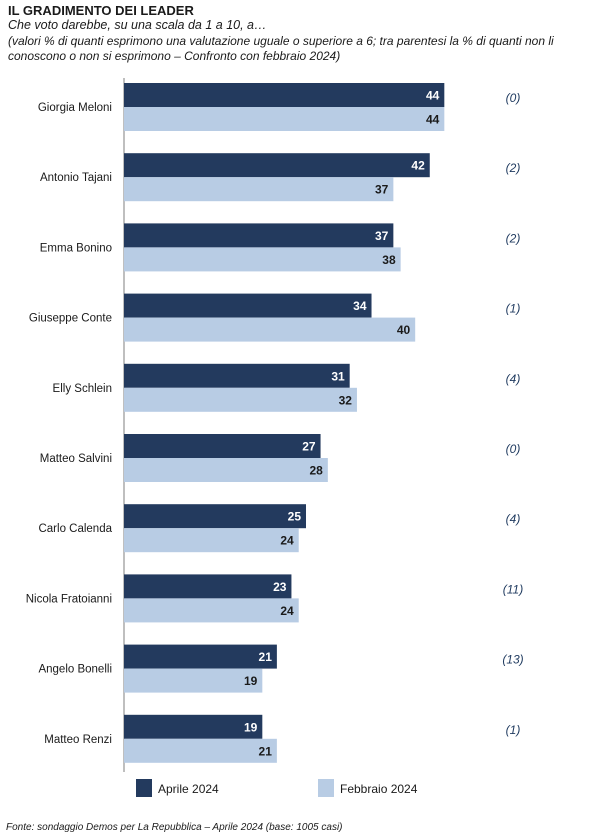 The image size is (600, 840). What do you see at coordinates (101, 10) in the screenshot?
I see `chart-title: IL GRADIMENTO DEI LEADER` at bounding box center [101, 10].